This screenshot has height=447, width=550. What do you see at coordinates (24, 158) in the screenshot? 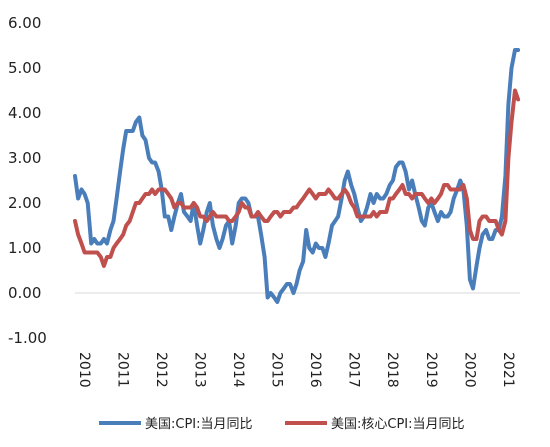
I see `y-tick-label: 3.00` at bounding box center [24, 158].